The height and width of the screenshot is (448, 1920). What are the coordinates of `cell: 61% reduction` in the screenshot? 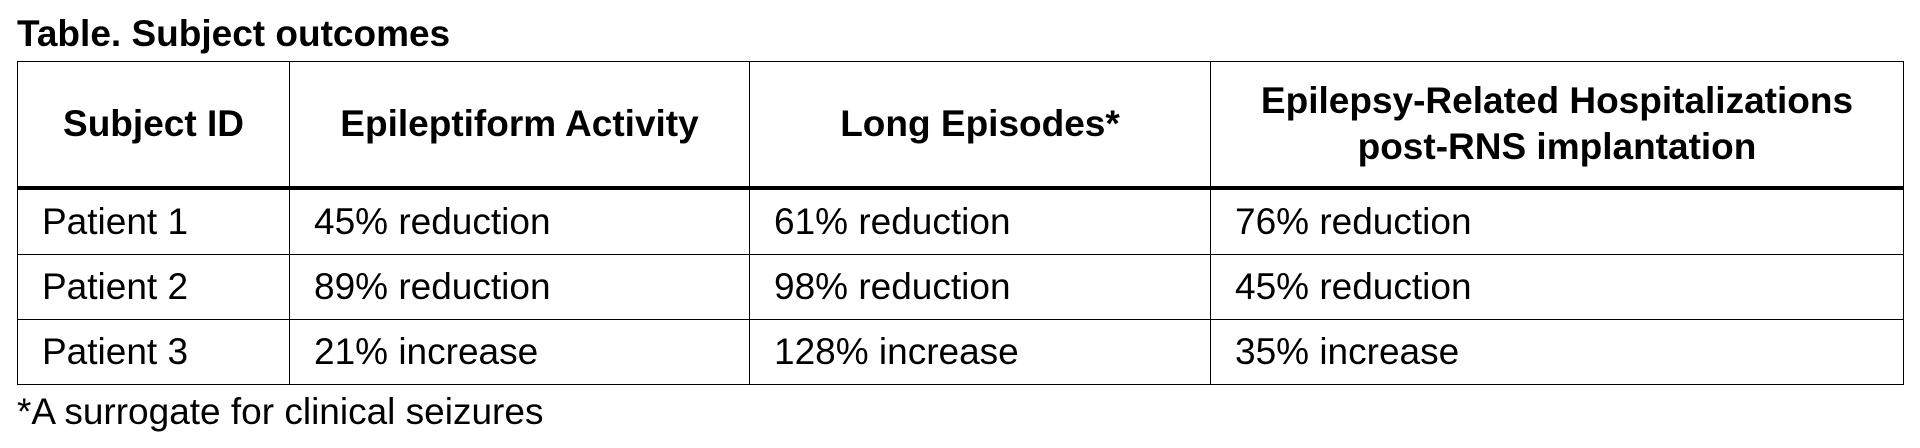 It's located at (980, 221).